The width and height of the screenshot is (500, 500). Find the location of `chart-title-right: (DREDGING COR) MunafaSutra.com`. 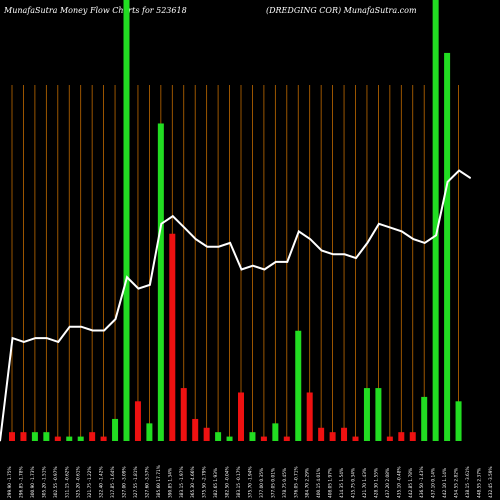

chart-title-right: (DREDGING COR) MunafaSutra.com is located at coordinates (341, 10).